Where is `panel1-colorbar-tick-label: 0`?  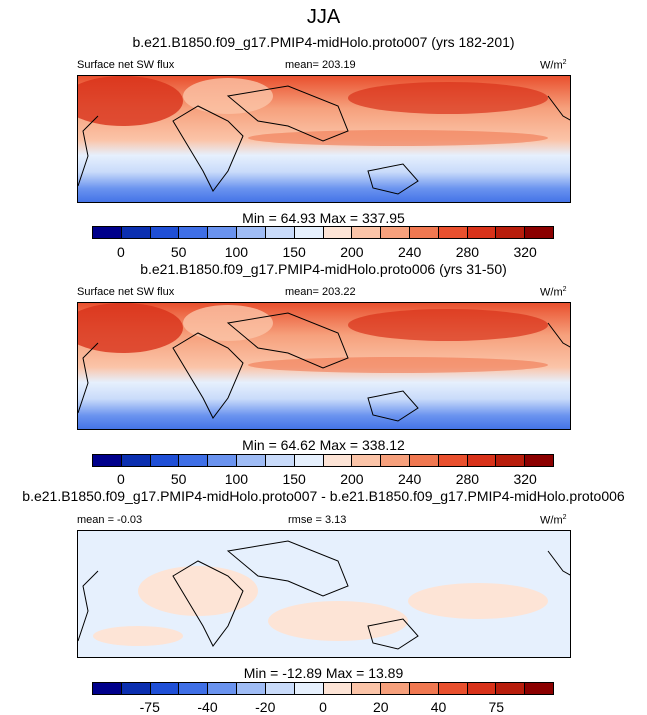
panel1-colorbar-tick-label: 0 is located at coordinates (120, 252).